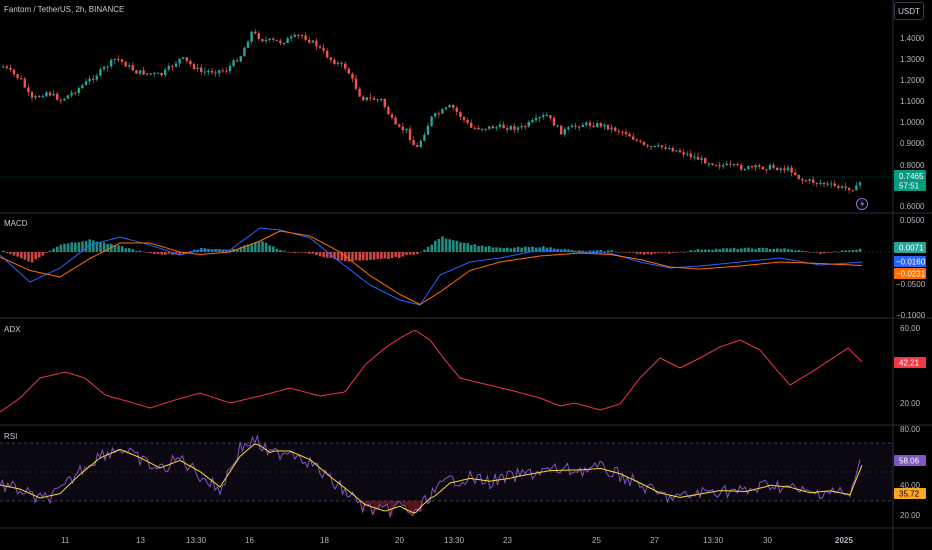 Image resolution: width=932 pixels, height=550 pixels. Describe the element at coordinates (844, 540) in the screenshot. I see `time-tick: 2025` at that location.